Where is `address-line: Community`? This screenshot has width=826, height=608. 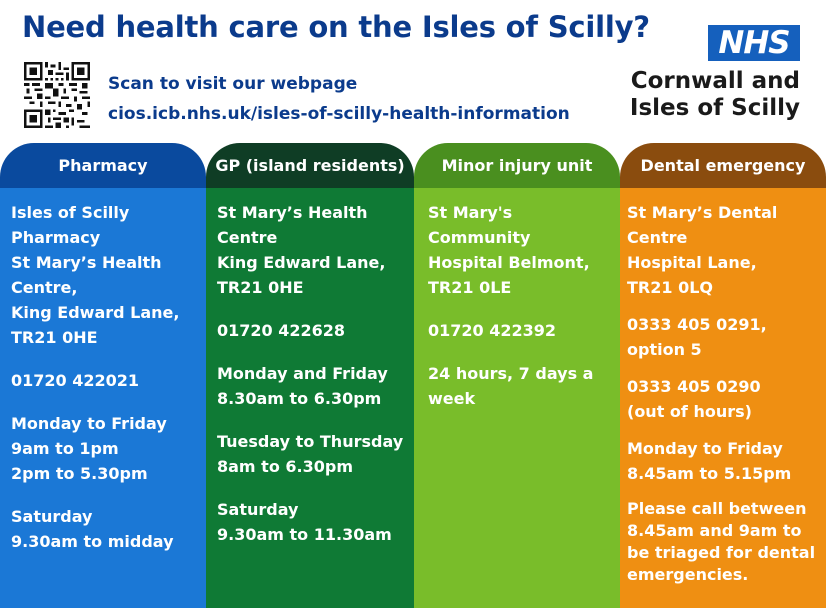 address-line: Community is located at coordinates (479, 237).